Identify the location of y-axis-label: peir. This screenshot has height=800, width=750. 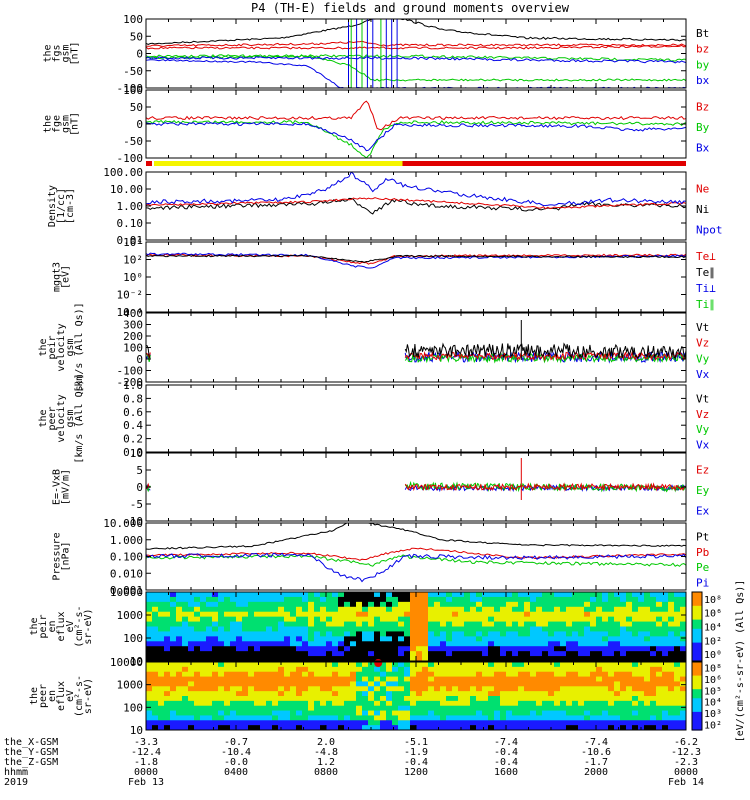
(43, 626).